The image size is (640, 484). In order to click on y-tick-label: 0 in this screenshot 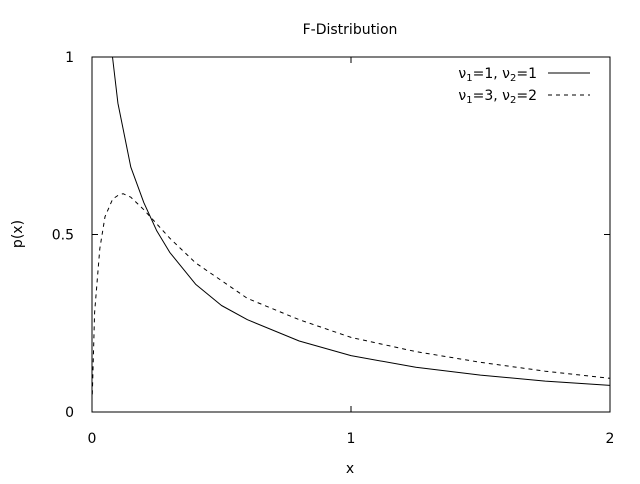, I will do `click(69, 413)`.